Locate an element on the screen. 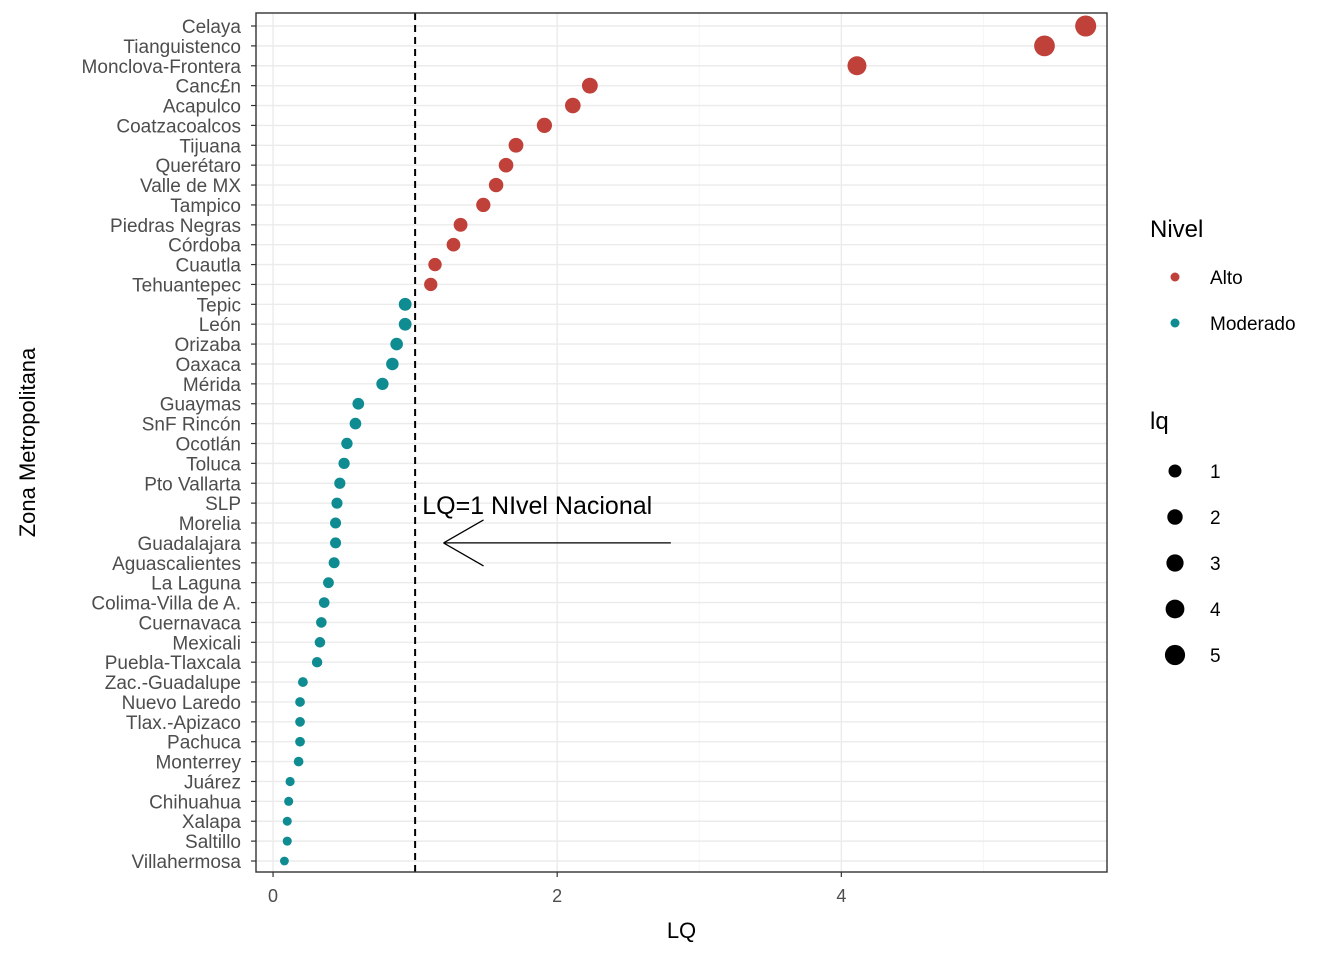 The width and height of the screenshot is (1344, 960). y-tick-label: Puebla-Tlaxcala is located at coordinates (173, 663).